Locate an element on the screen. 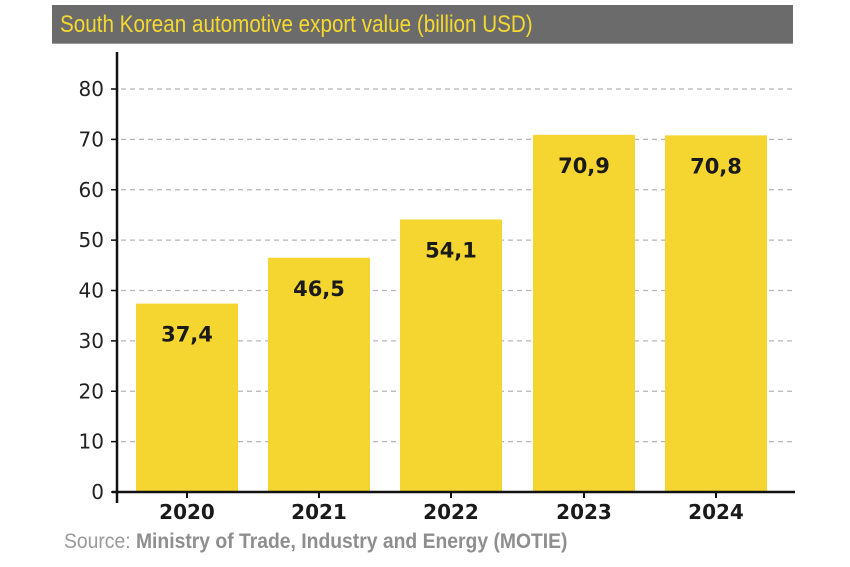 The width and height of the screenshot is (850, 567). y-tick-label: 40 is located at coordinates (91, 291).